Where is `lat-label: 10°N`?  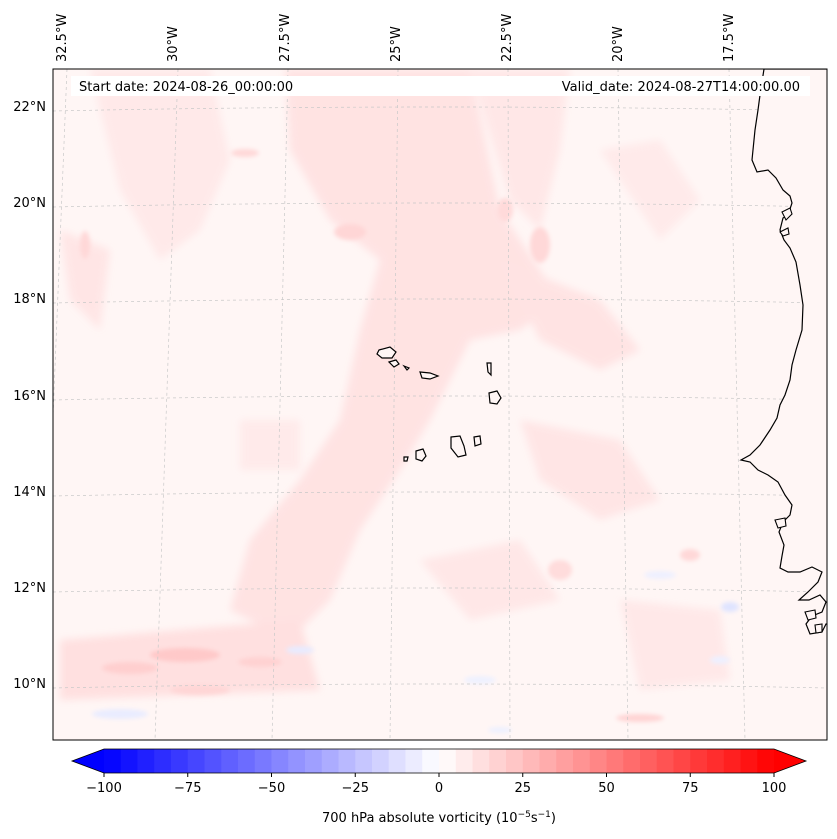 lat-label: 10°N is located at coordinates (29, 684).